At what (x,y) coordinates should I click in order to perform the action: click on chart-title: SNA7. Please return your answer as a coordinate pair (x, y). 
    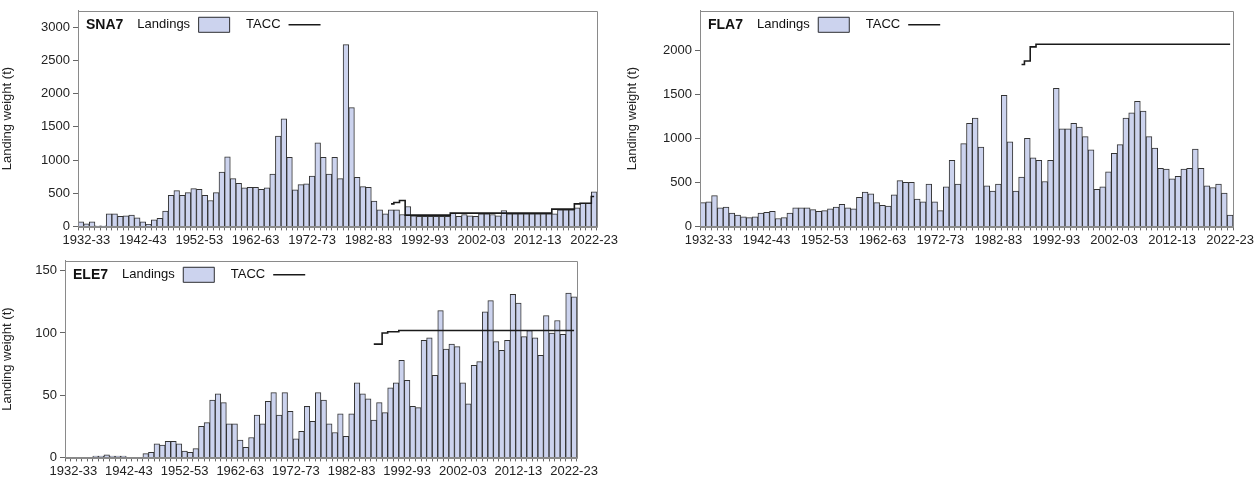
    Looking at the image, I should click on (105, 23).